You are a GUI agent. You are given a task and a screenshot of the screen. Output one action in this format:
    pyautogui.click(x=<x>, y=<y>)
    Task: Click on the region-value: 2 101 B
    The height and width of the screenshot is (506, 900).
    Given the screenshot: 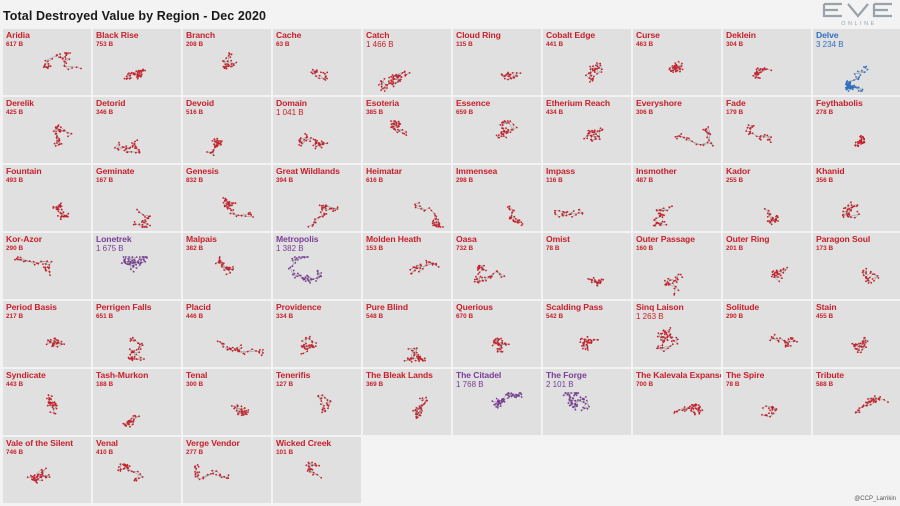 What is the action you would take?
    pyautogui.click(x=560, y=384)
    